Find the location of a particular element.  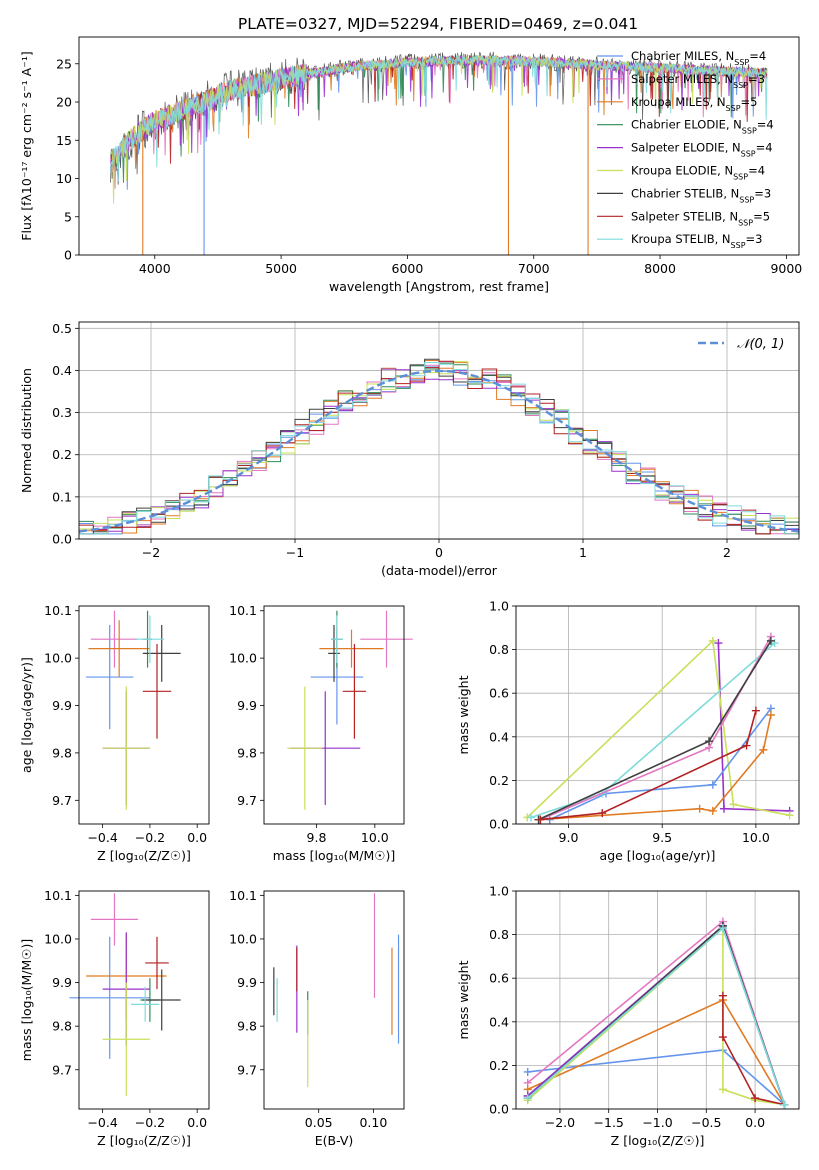

y-tick-label: 15 is located at coordinates (64, 140).